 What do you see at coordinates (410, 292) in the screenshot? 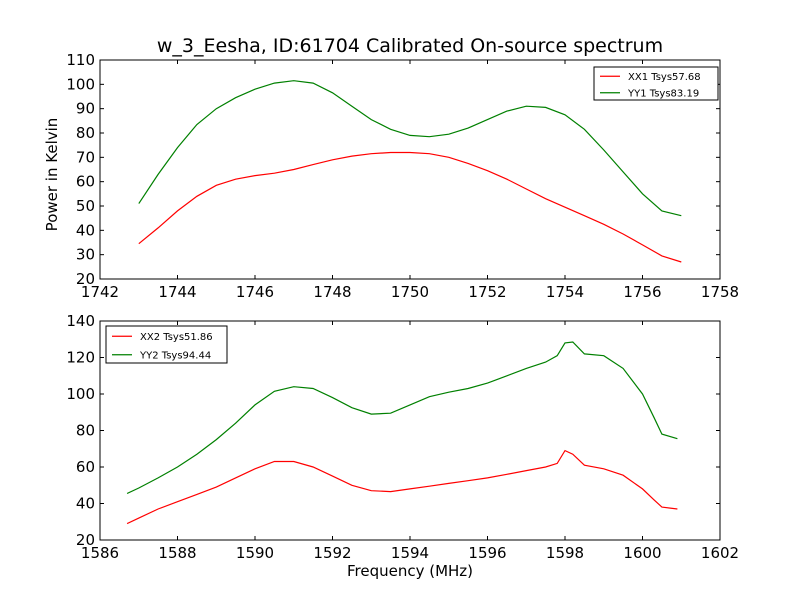
I see `x-tick-label-1-4: 1750` at bounding box center [410, 292].